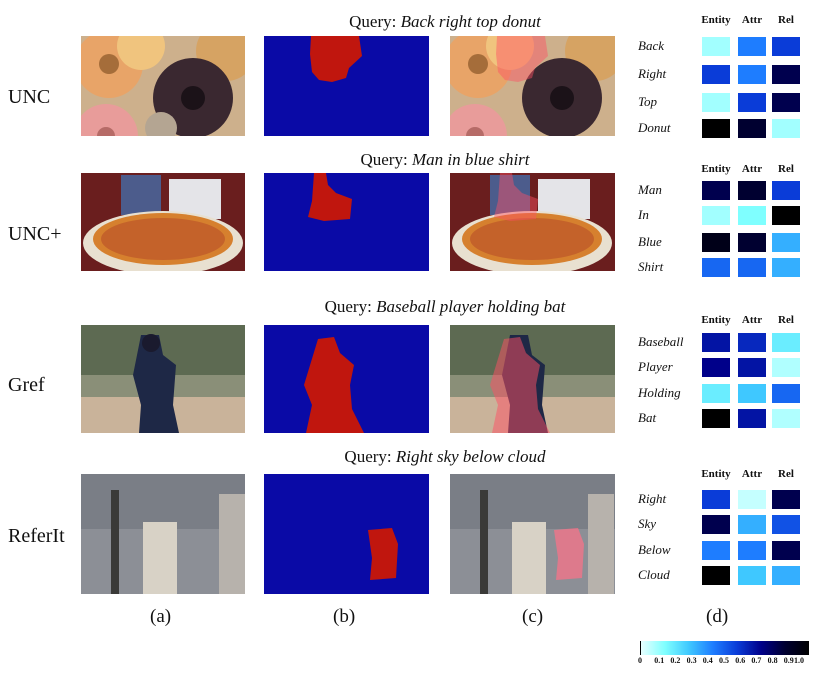 This screenshot has width=831, height=694. Describe the element at coordinates (532, 534) in the screenshot. I see `overlay-city` at that location.